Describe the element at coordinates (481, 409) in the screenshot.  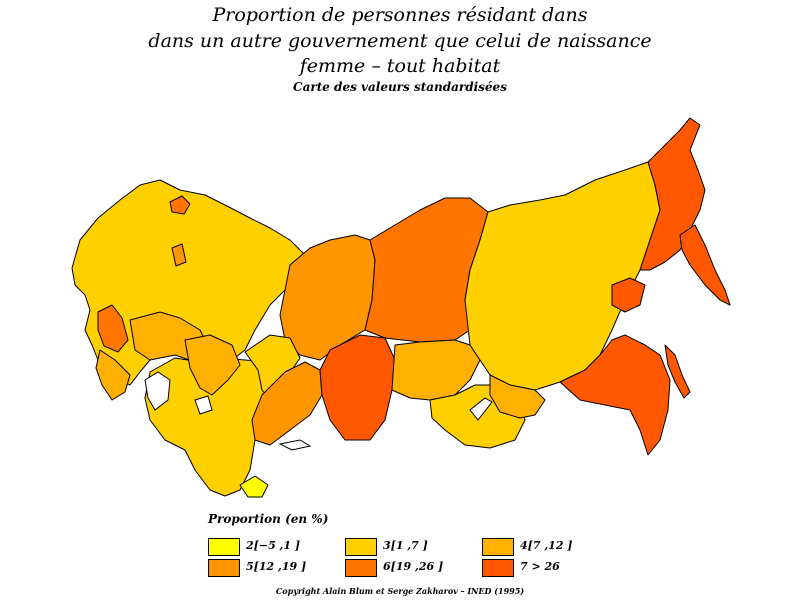
I see `lake-baikal` at that location.